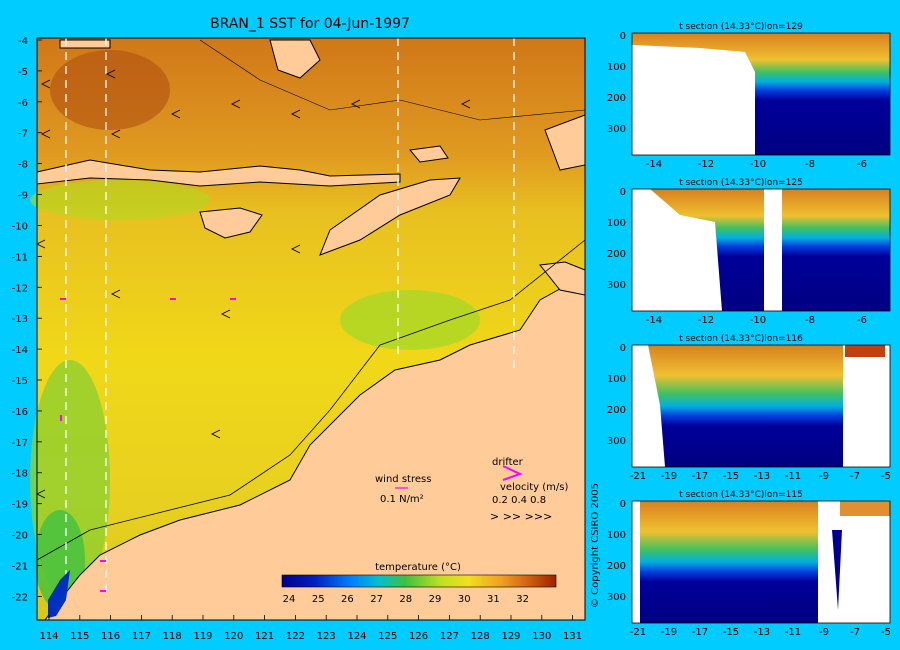 Image resolution: width=900 pixels, height=650 pixels. I want to click on section-title: t section (14.33°C)lon=116, so click(741, 339).